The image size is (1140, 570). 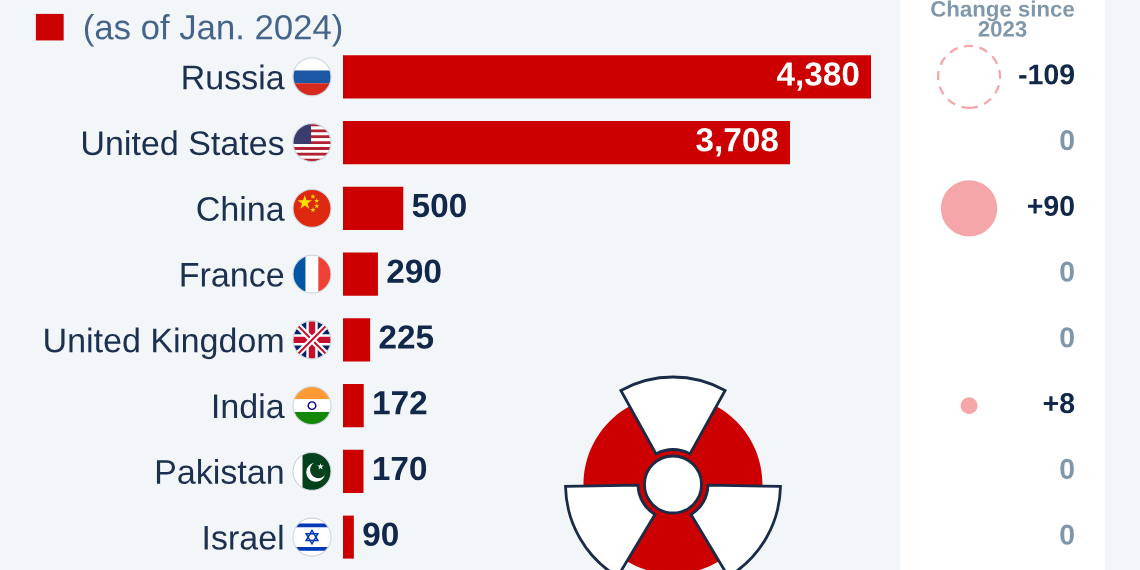 I want to click on data-label: 4,380, so click(x=817, y=76).